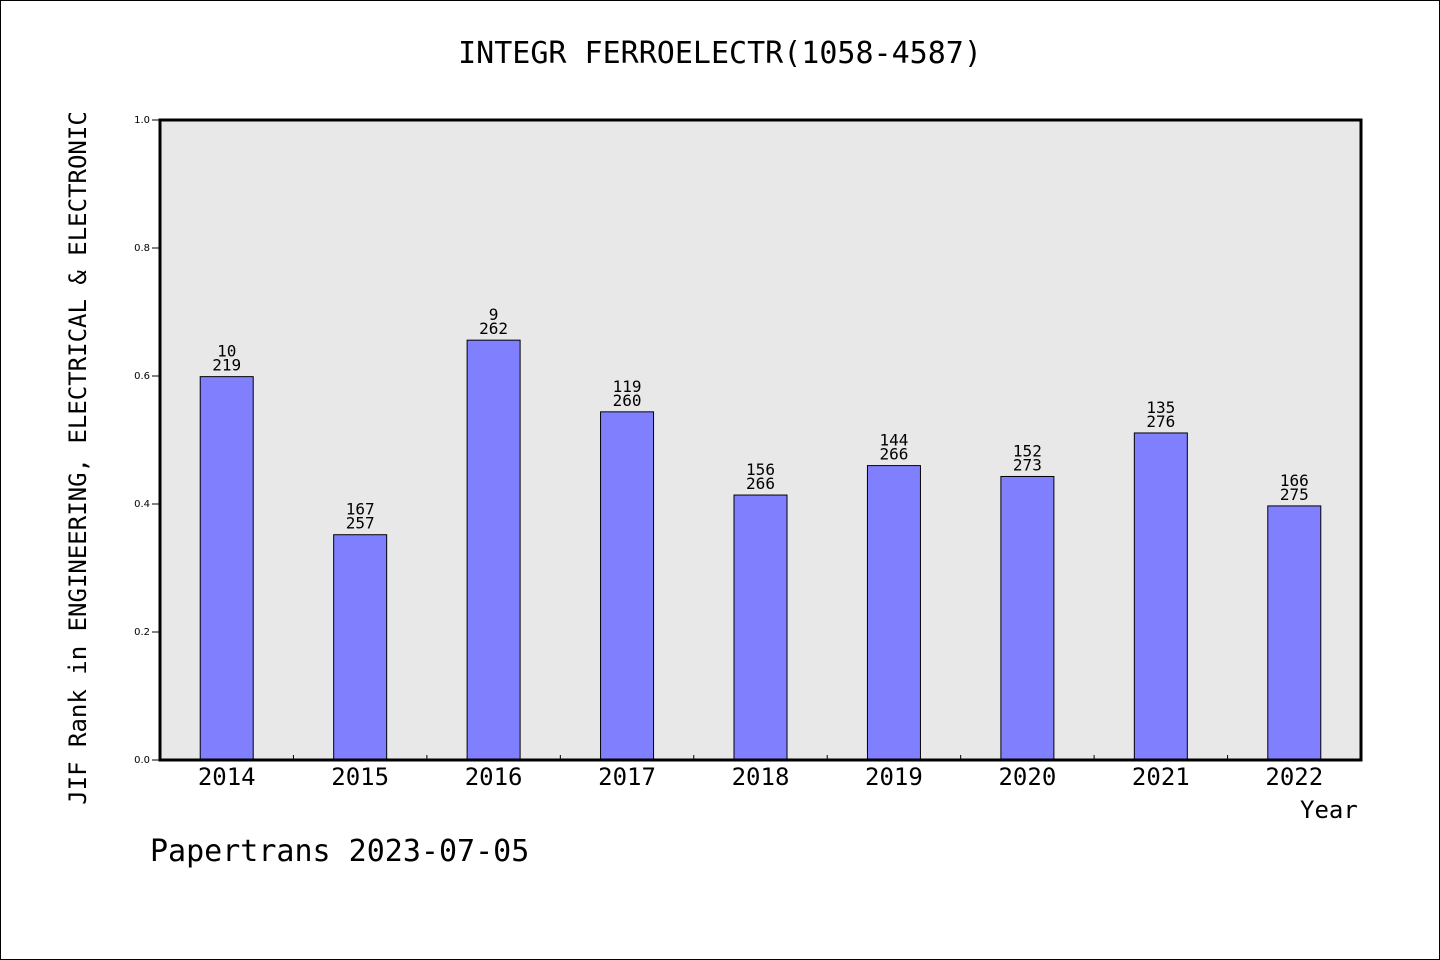  I want to click on y-tick-label: 0.2, so click(142, 632).